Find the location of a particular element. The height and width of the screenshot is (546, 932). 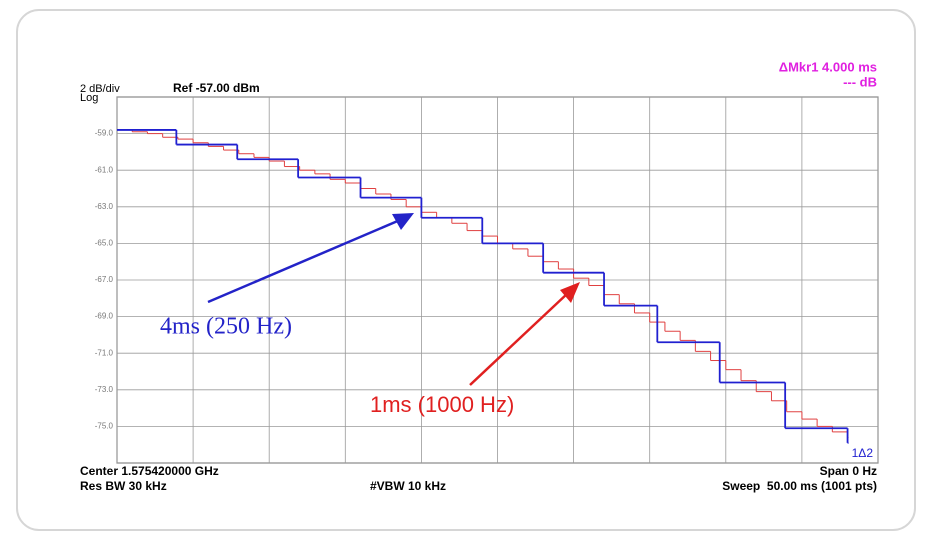

arrow-red is located at coordinates (519, 339).